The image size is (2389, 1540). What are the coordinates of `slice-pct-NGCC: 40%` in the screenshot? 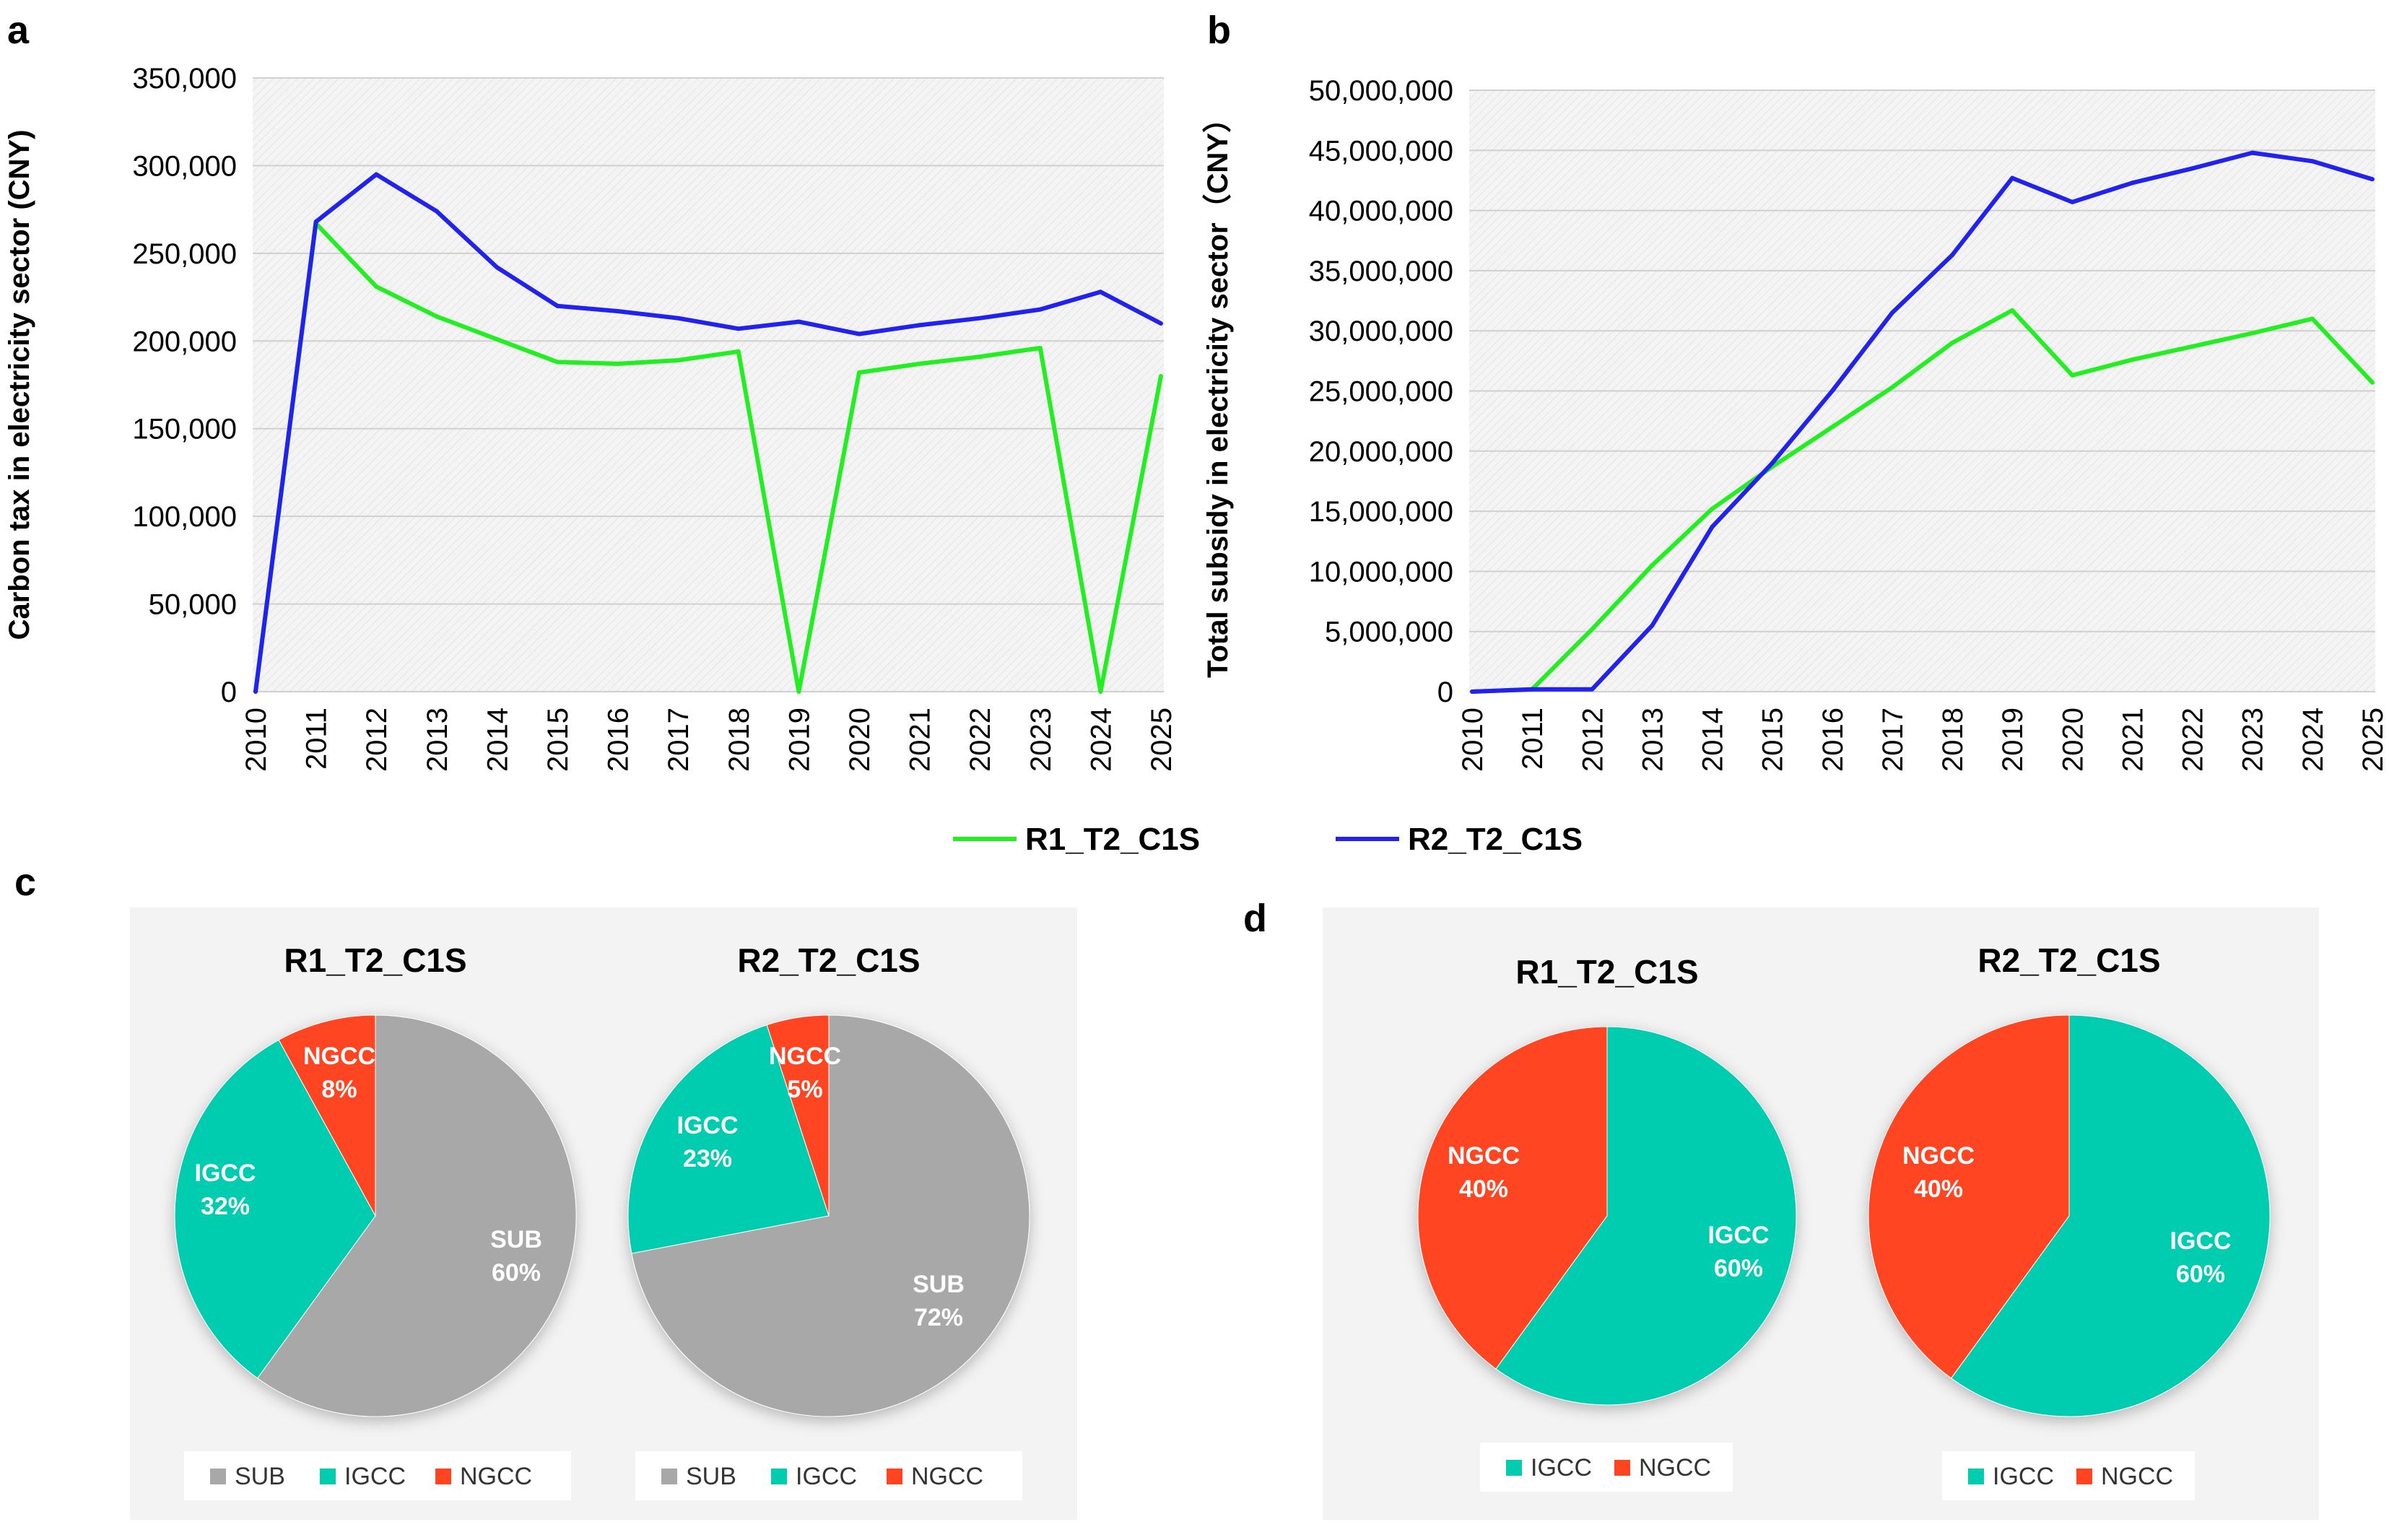 It's located at (1483, 1189).